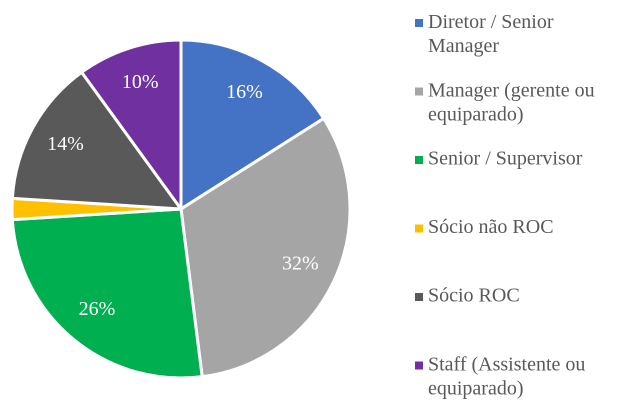 This screenshot has height=405, width=641. Describe the element at coordinates (300, 264) in the screenshot. I see `value-label: 32%` at that location.